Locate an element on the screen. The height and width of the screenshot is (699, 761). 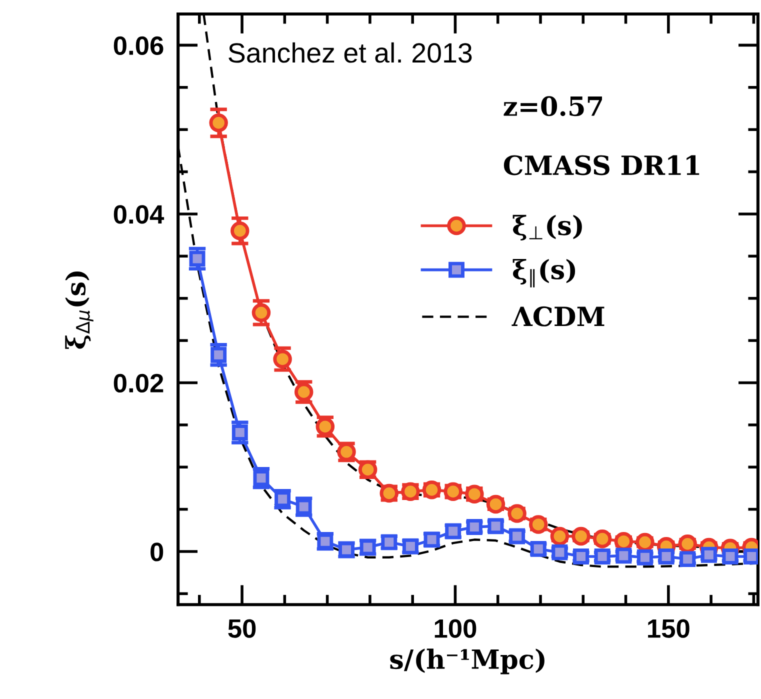
y-axis-title: ξ$_{Δμ}$(s) is located at coordinates (79, 310).